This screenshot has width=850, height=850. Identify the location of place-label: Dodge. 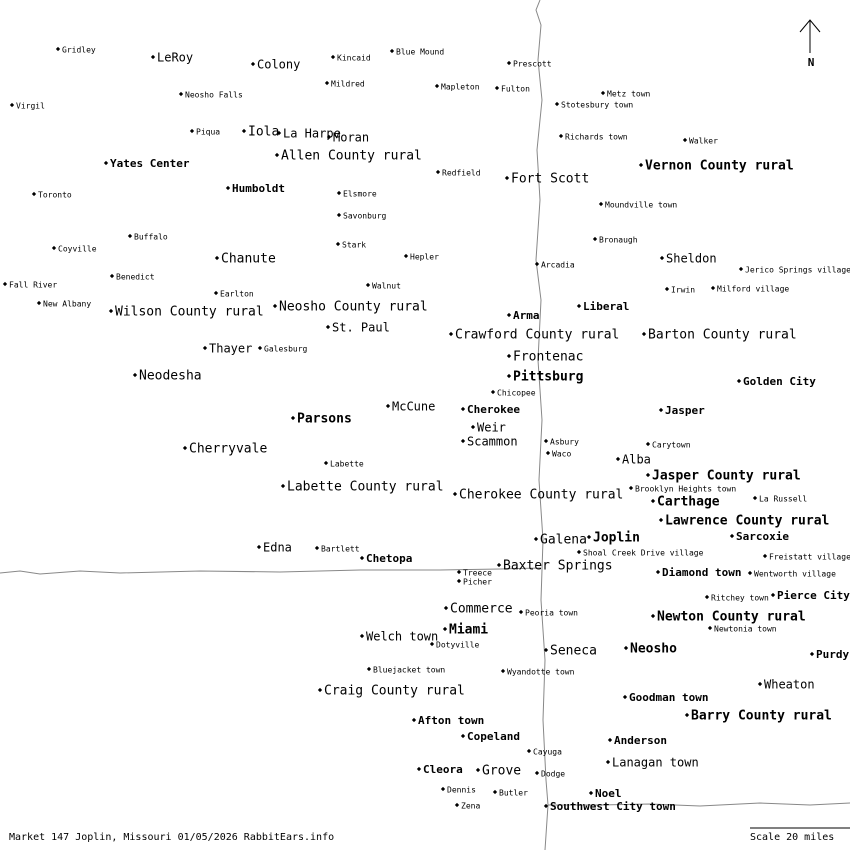
(553, 774).